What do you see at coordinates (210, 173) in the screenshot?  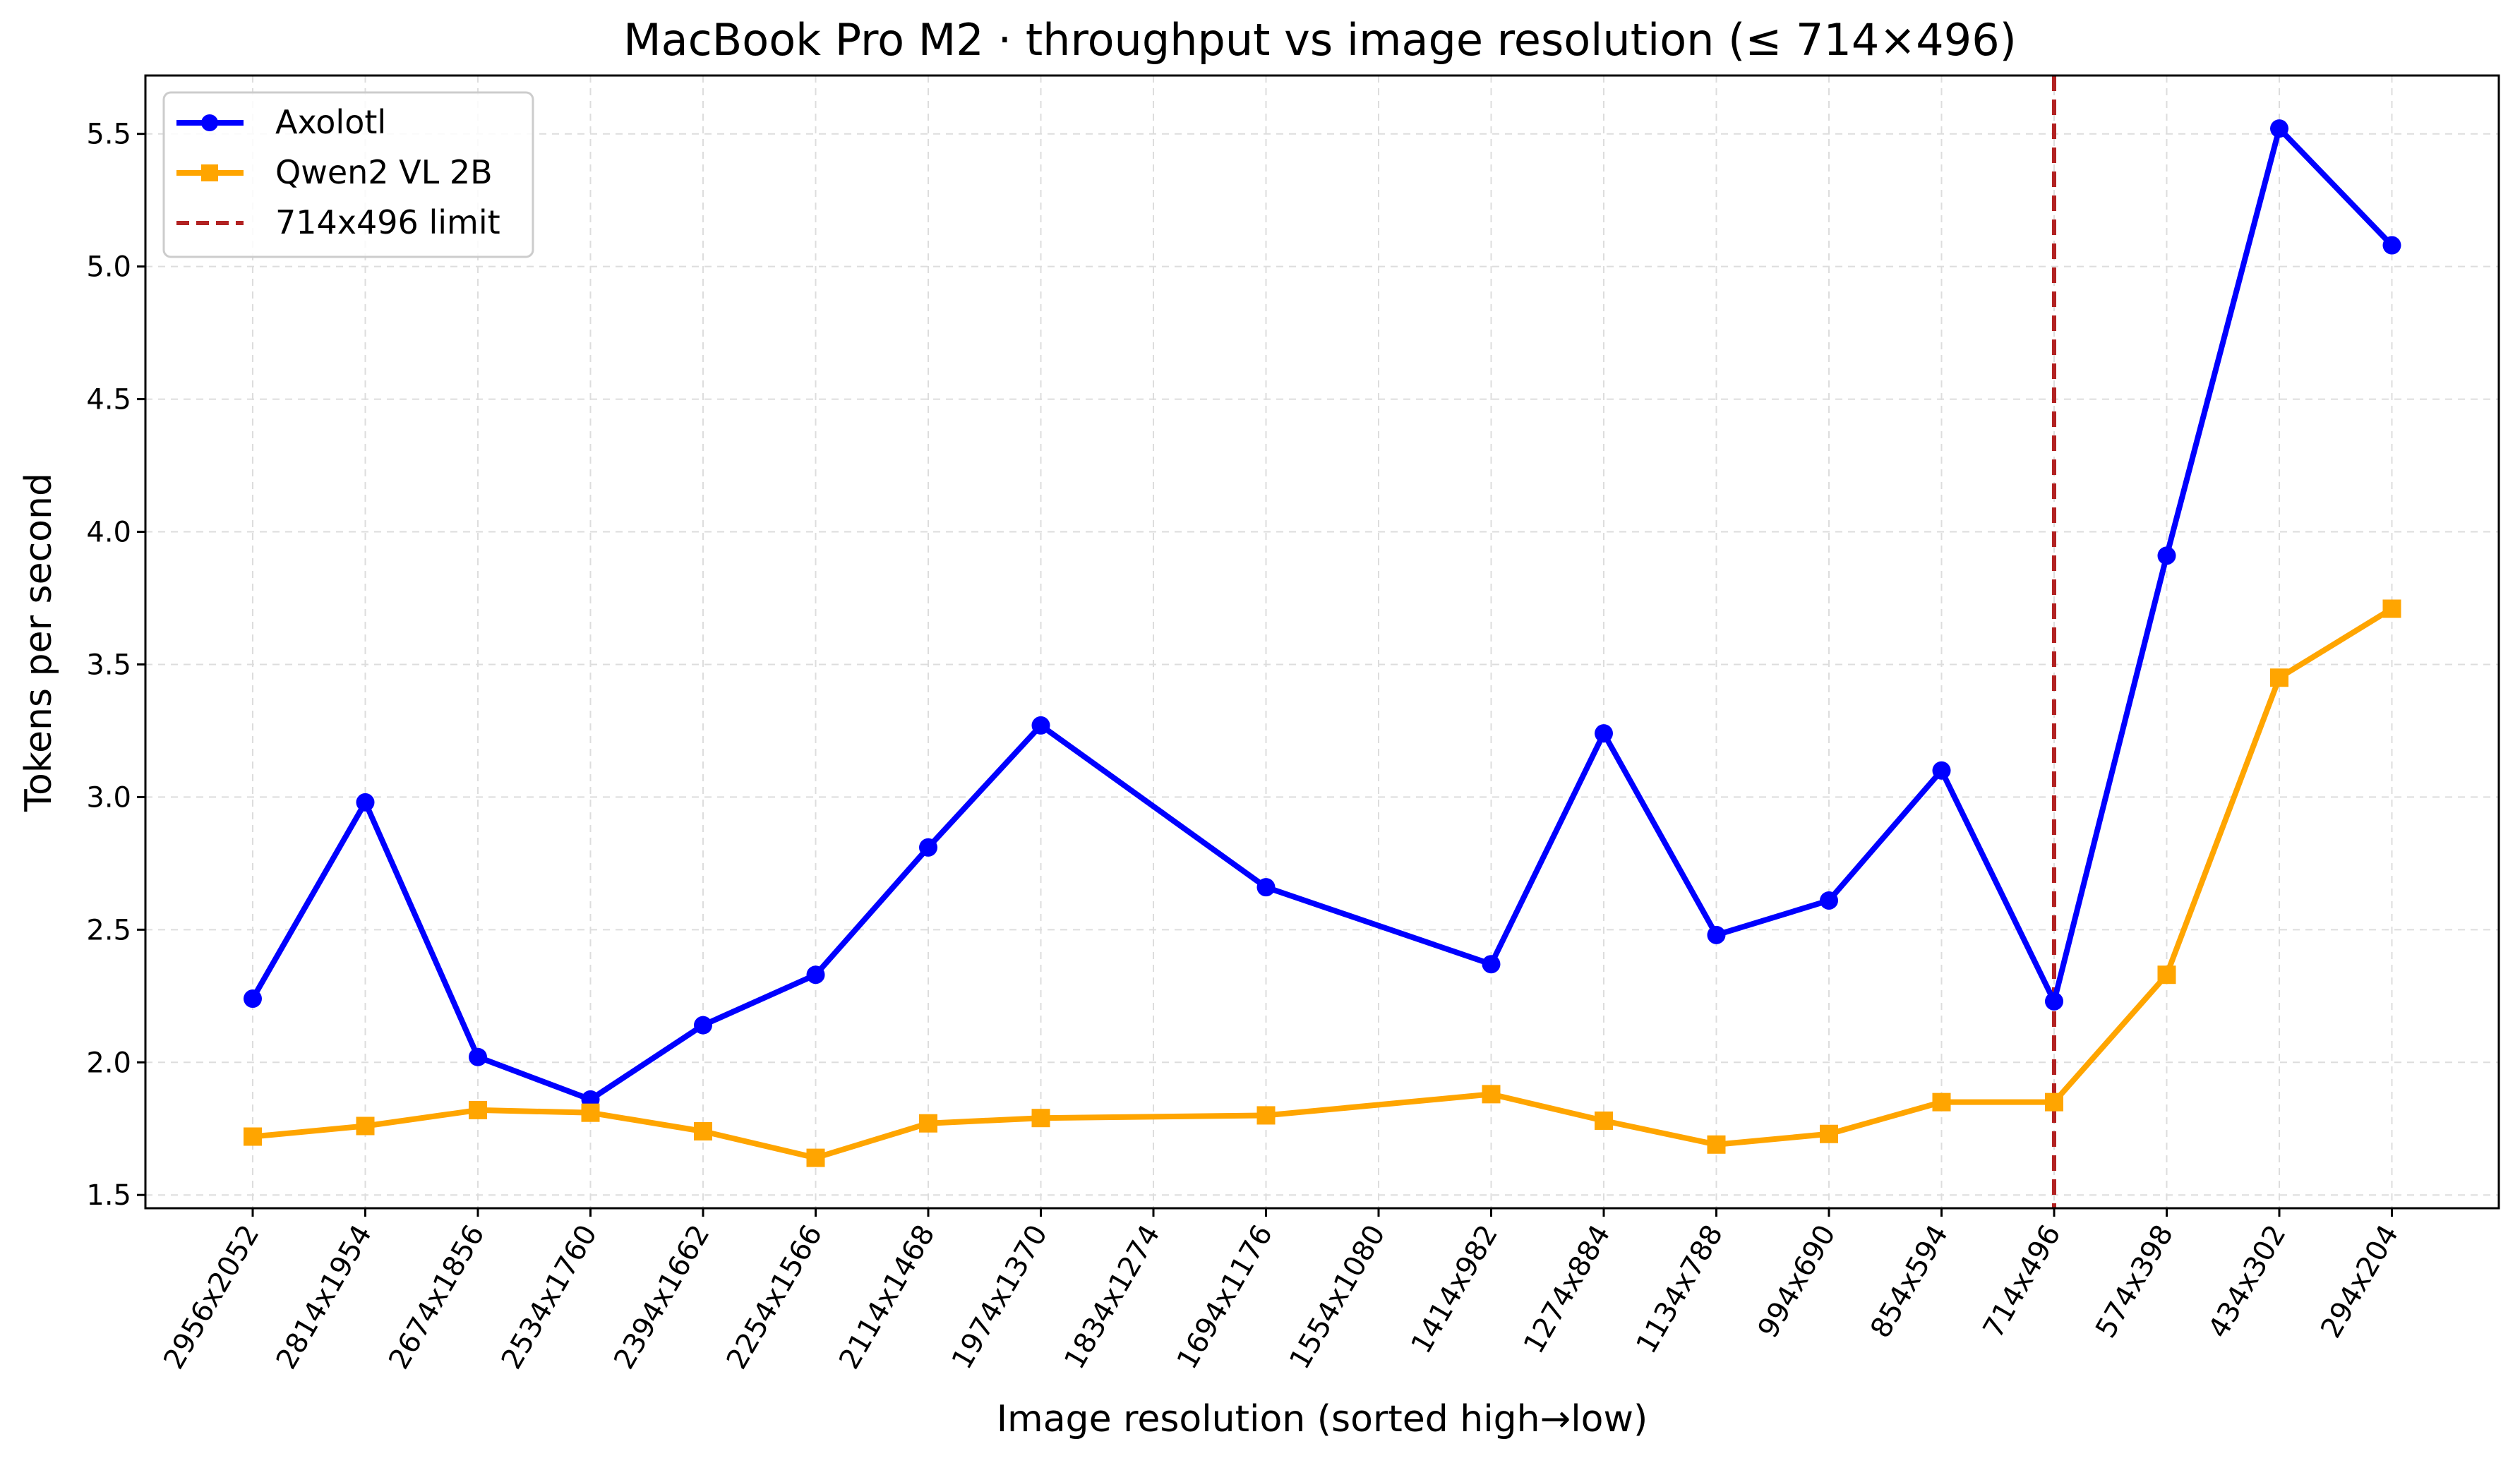 I see `legend-qwen-marker` at bounding box center [210, 173].